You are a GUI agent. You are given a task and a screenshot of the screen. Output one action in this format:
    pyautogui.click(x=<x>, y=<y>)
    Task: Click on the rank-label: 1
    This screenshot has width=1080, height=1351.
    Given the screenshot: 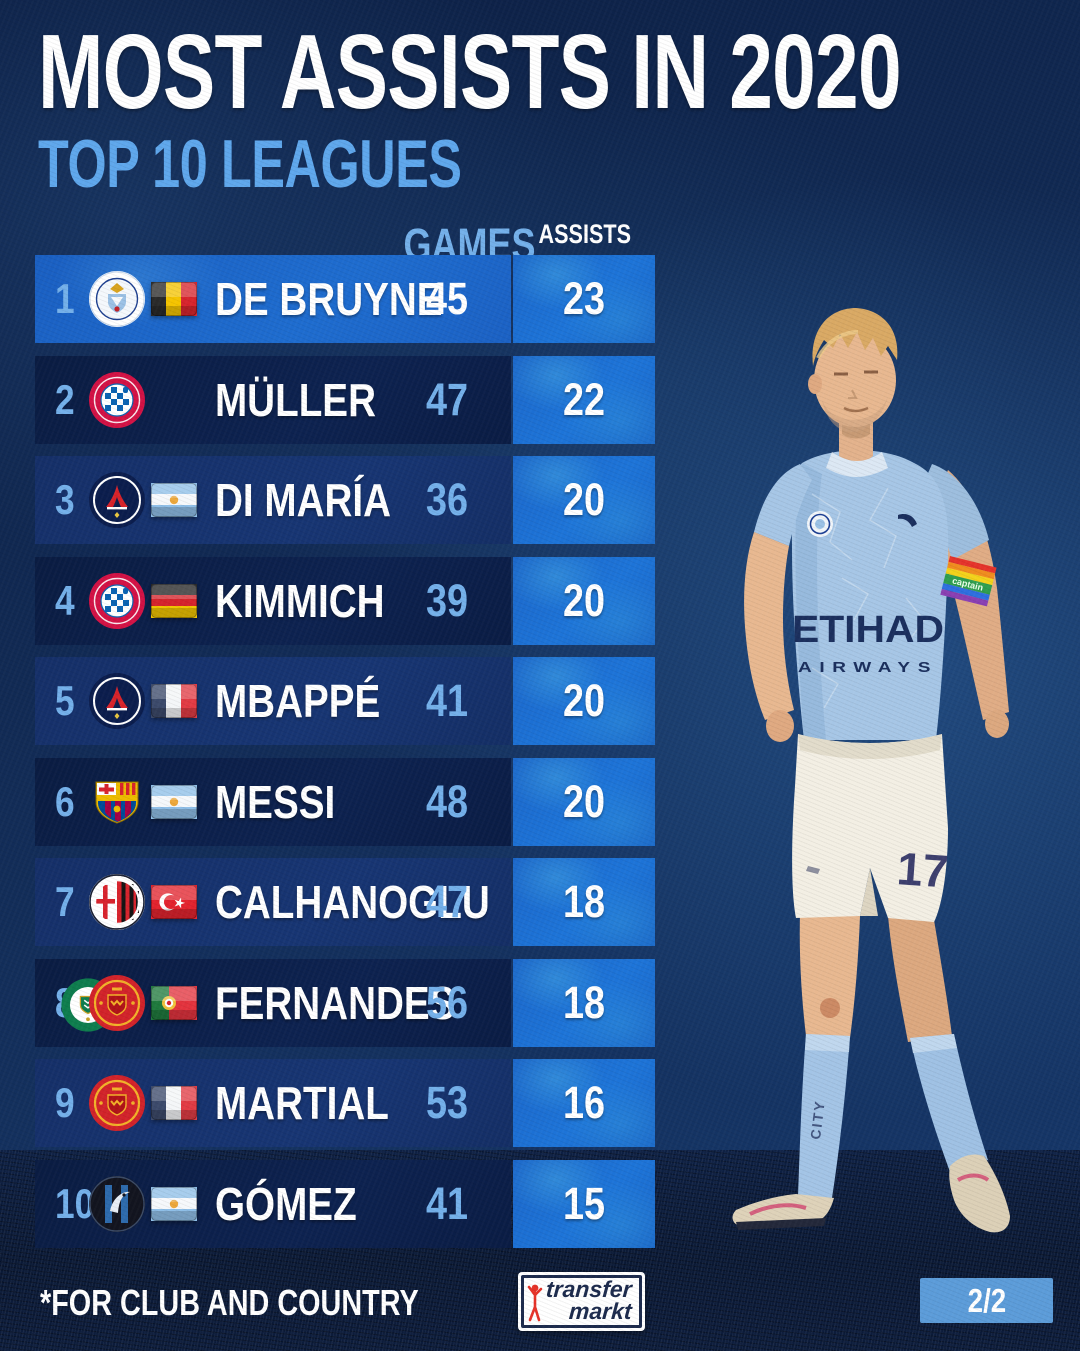 What is the action you would take?
    pyautogui.click(x=65, y=298)
    